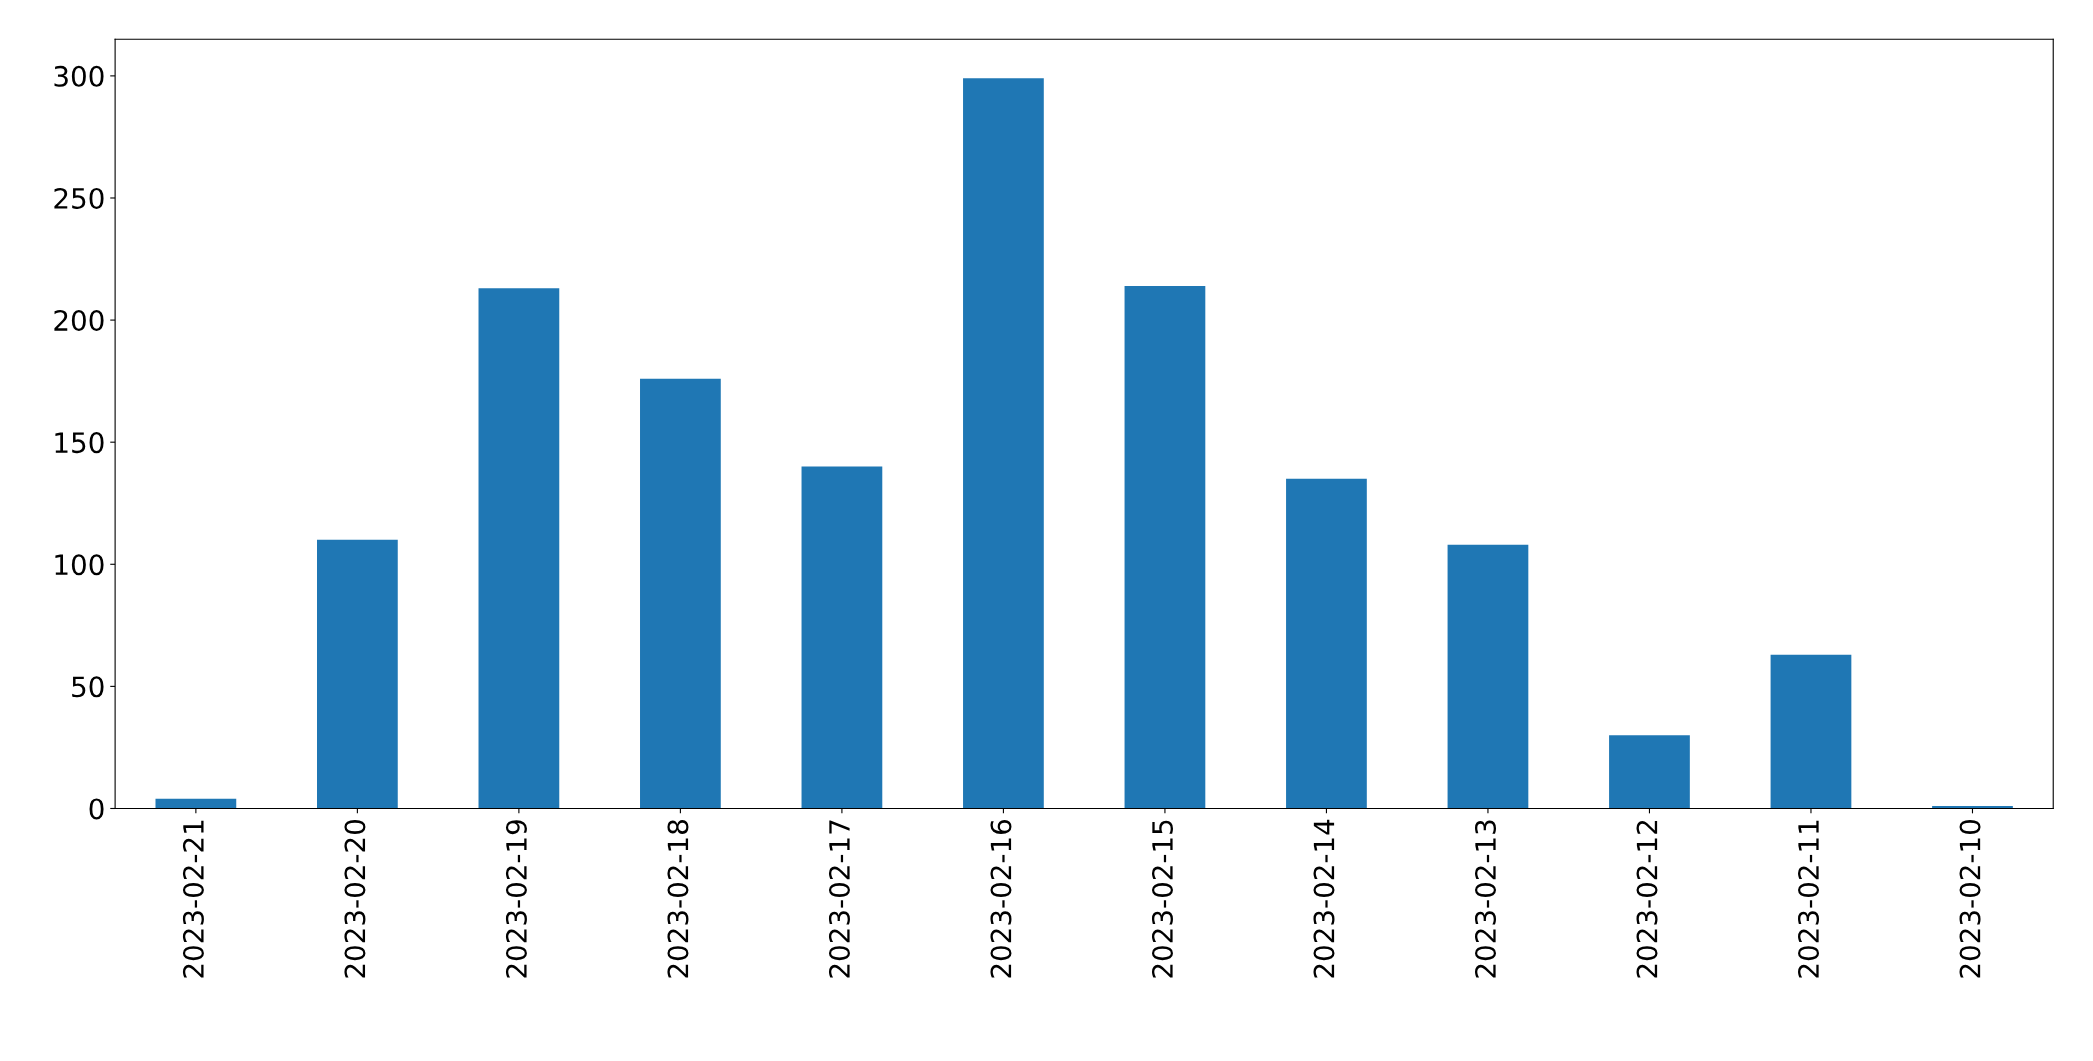  What do you see at coordinates (96, 809) in the screenshot?
I see `y-tick-label: 0` at bounding box center [96, 809].